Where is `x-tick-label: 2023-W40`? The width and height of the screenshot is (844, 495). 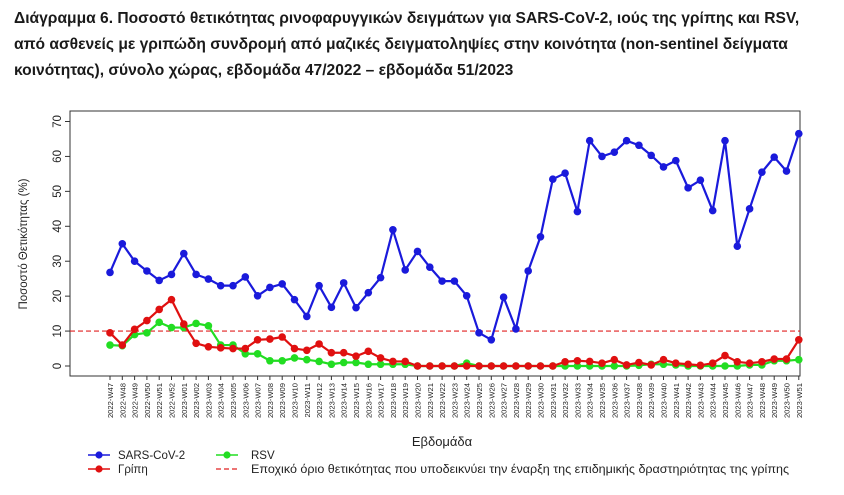
x-tick-label: 2023-W40 is located at coordinates (664, 400).